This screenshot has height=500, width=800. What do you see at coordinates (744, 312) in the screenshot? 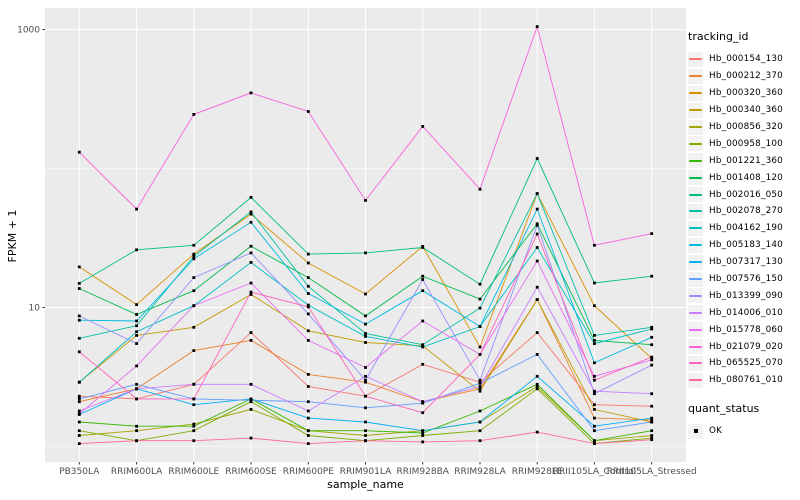
I see `legend-item: Hb_014006_010` at bounding box center [744, 312].